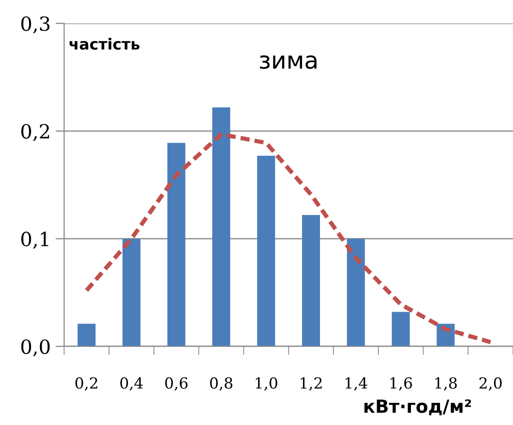  What do you see at coordinates (311, 384) in the screenshot?
I see `x-tick-label: 1,2` at bounding box center [311, 384].